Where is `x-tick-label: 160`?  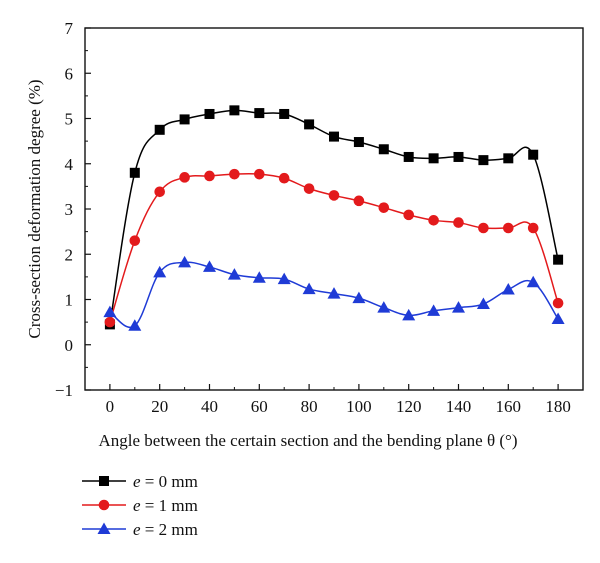
x-tick-label: 160 is located at coordinates (509, 406).